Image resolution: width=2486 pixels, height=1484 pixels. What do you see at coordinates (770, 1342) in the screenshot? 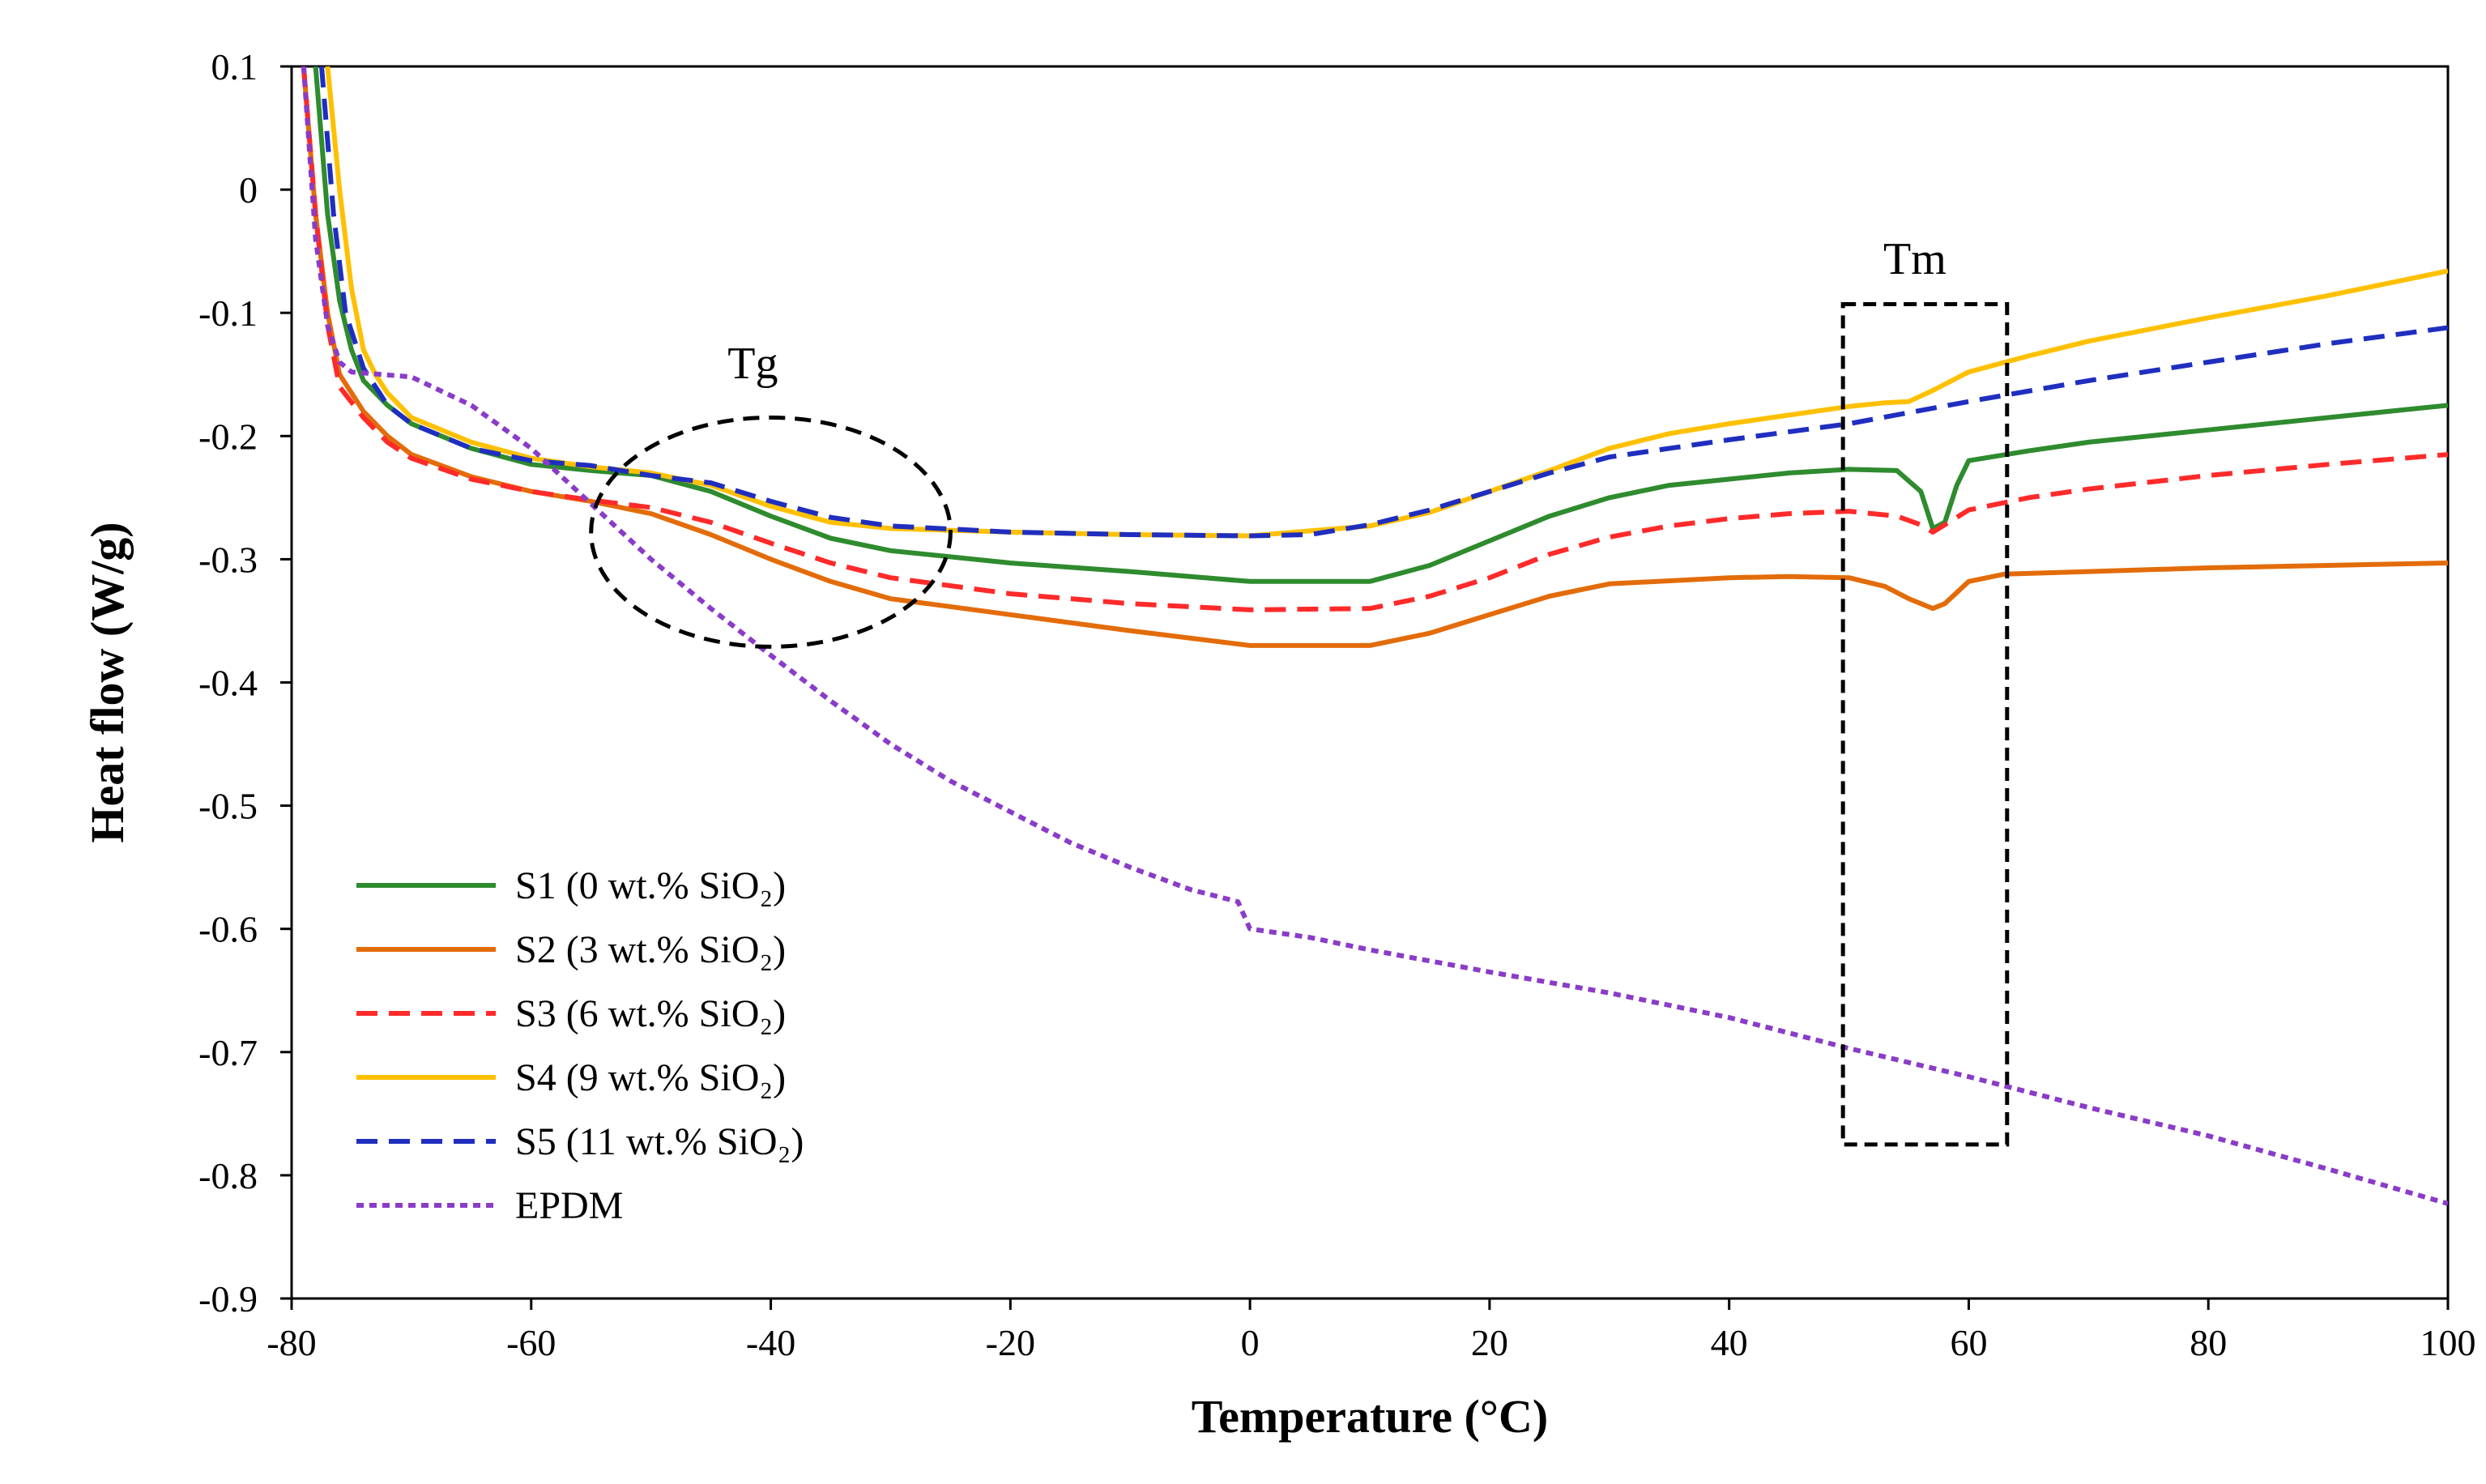
I see `x-tick-label: -40` at bounding box center [770, 1342].